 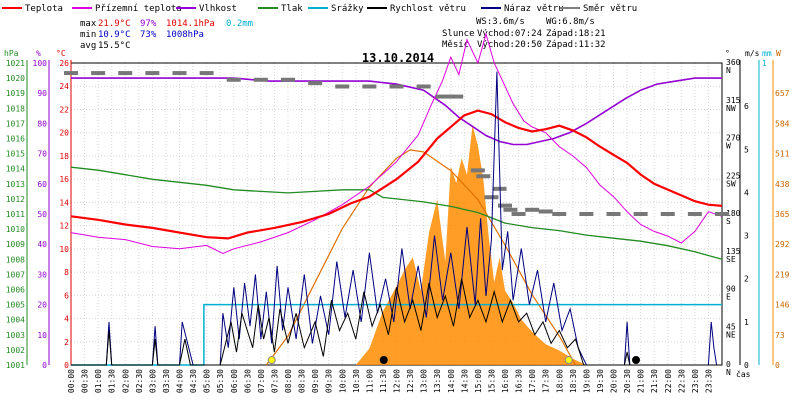 I want to click on x-tick-label: 07:30, so click(x=274, y=381).